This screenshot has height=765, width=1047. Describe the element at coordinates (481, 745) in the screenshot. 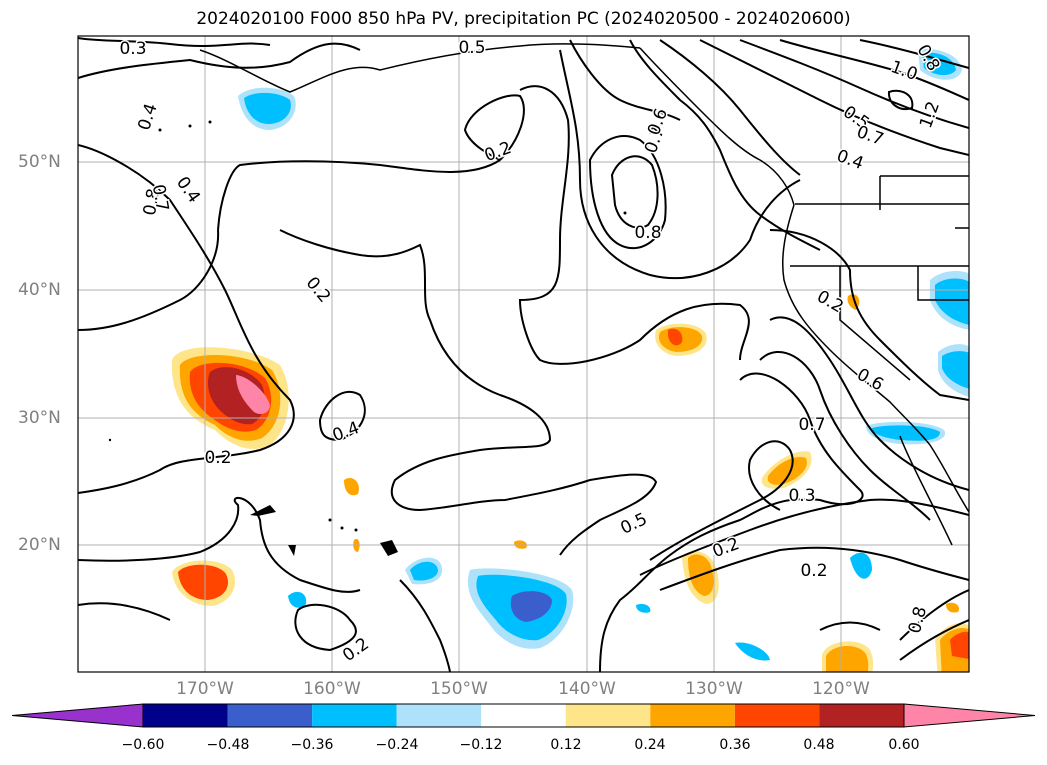

I see `colorbar-tick: −0.12` at that location.